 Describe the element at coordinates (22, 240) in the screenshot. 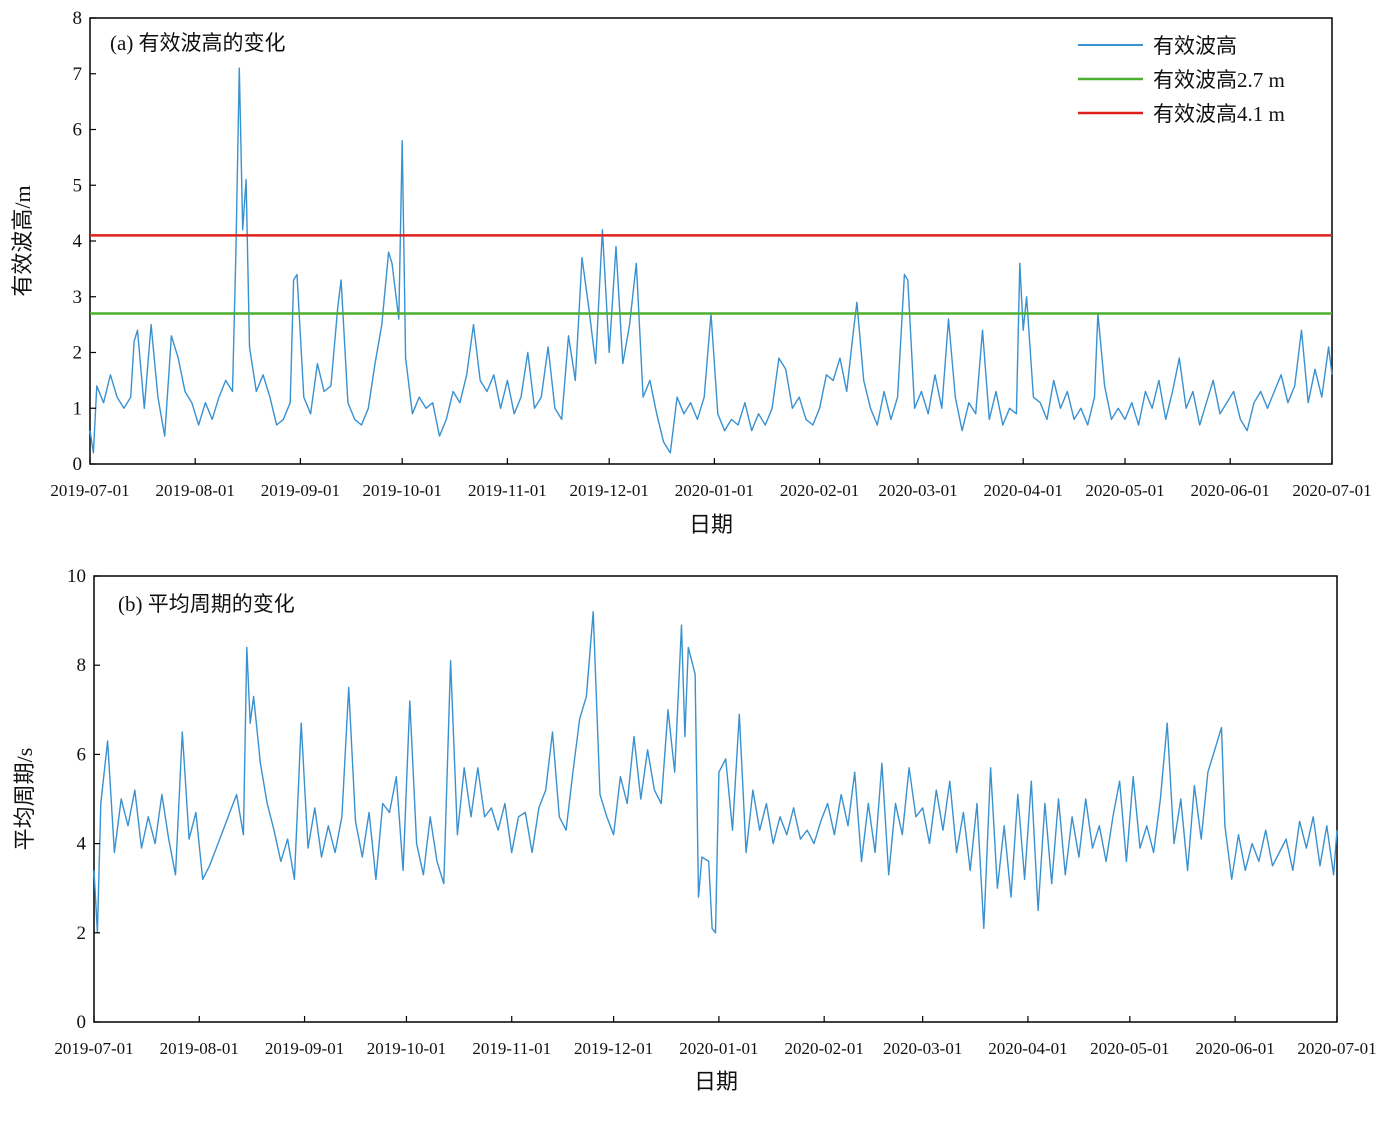

I see `panel-a-y-axis-label: 有效波高/m` at that location.